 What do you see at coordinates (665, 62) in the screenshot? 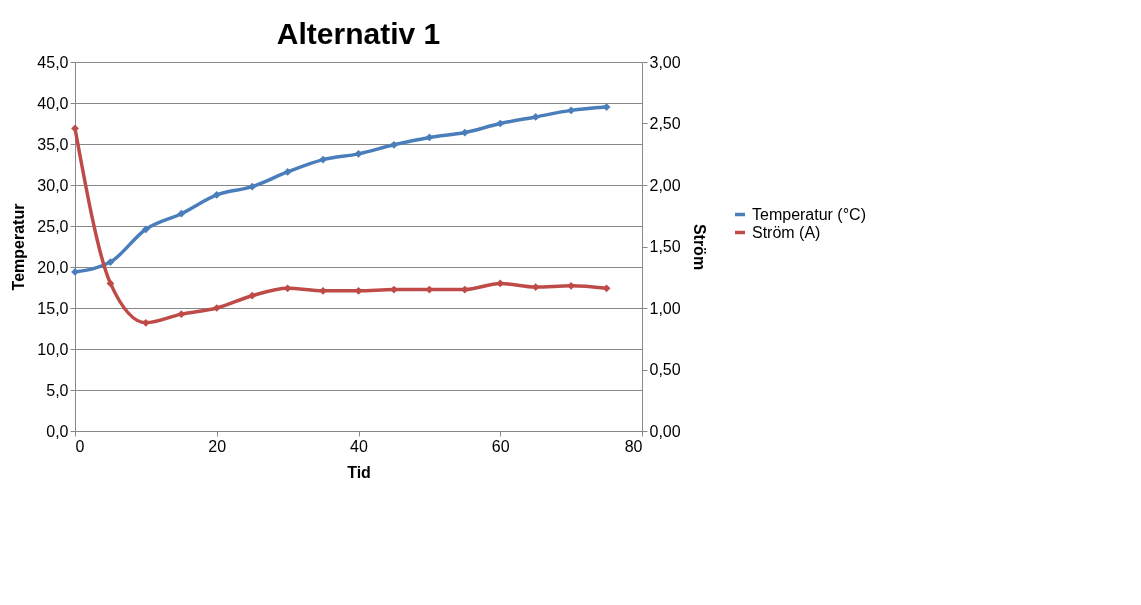
I see `y2-tick-label: 3,00` at bounding box center [665, 62].